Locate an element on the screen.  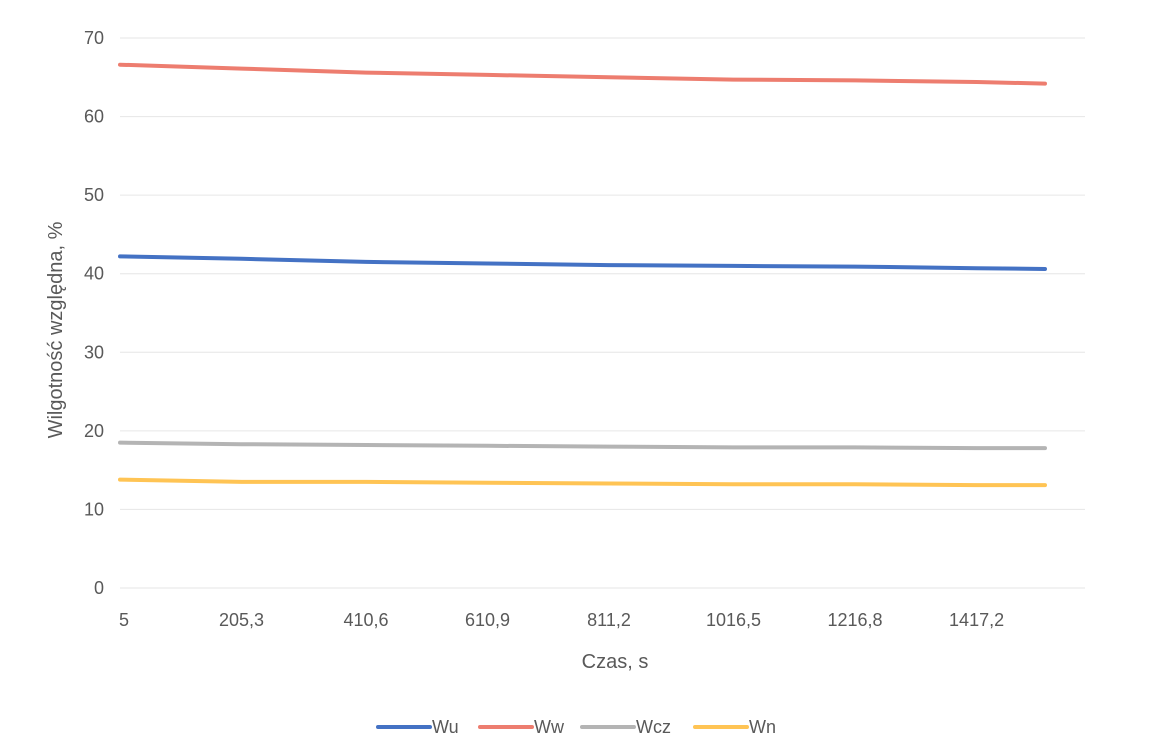
x-axis-title: Czas, s is located at coordinates (615, 662).